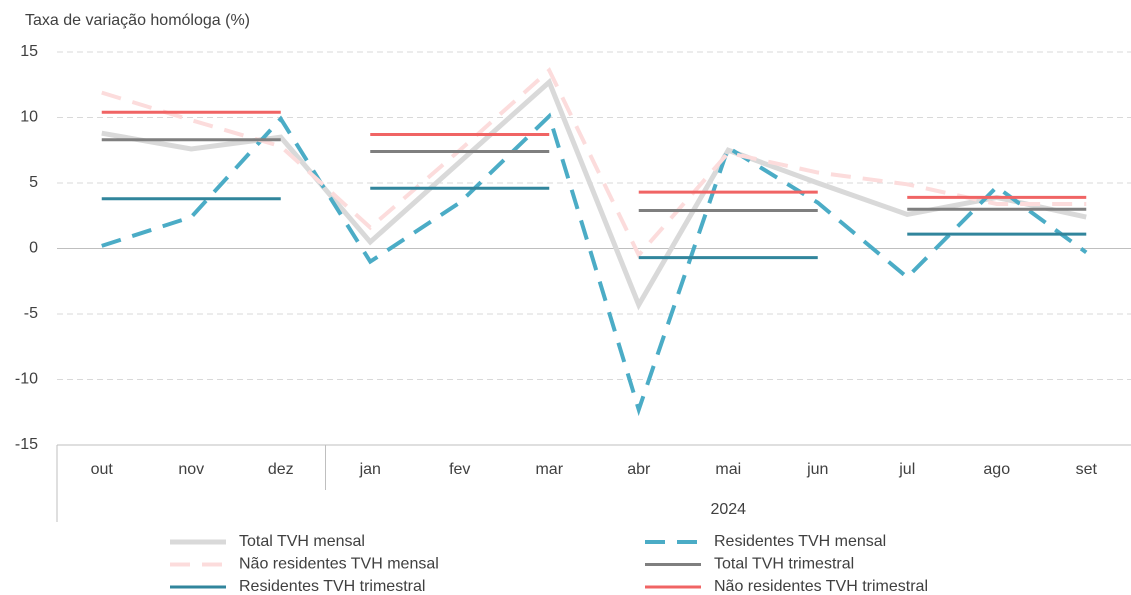 This screenshot has width=1131, height=595. Describe the element at coordinates (33, 248) in the screenshot. I see `y-tick-label: 0` at that location.